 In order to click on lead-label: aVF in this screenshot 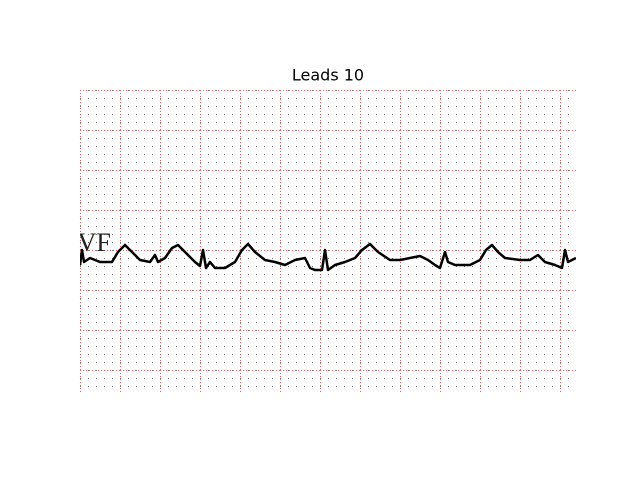, I will do `click(88, 242)`.